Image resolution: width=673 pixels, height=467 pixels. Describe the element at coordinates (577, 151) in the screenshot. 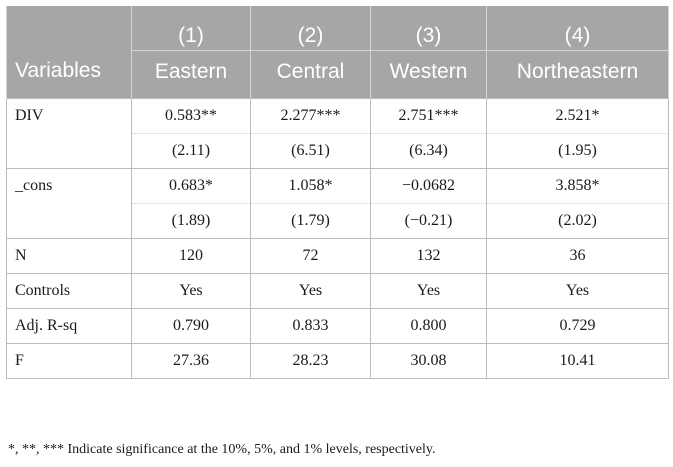

I see `cell-div-tstat-4: (1.95)` at that location.